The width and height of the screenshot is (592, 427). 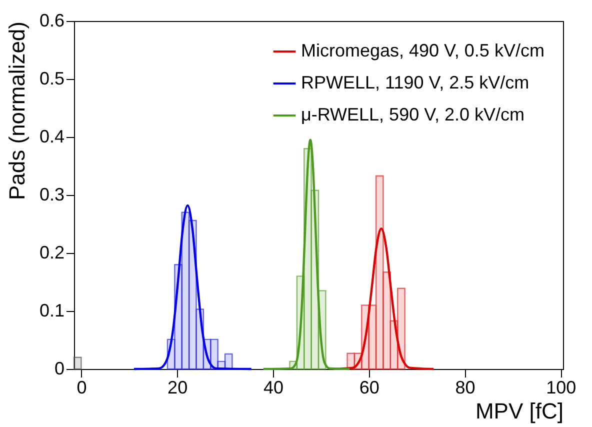 What do you see at coordinates (51, 20) in the screenshot?
I see `y-tick-label: 0.6` at bounding box center [51, 20].